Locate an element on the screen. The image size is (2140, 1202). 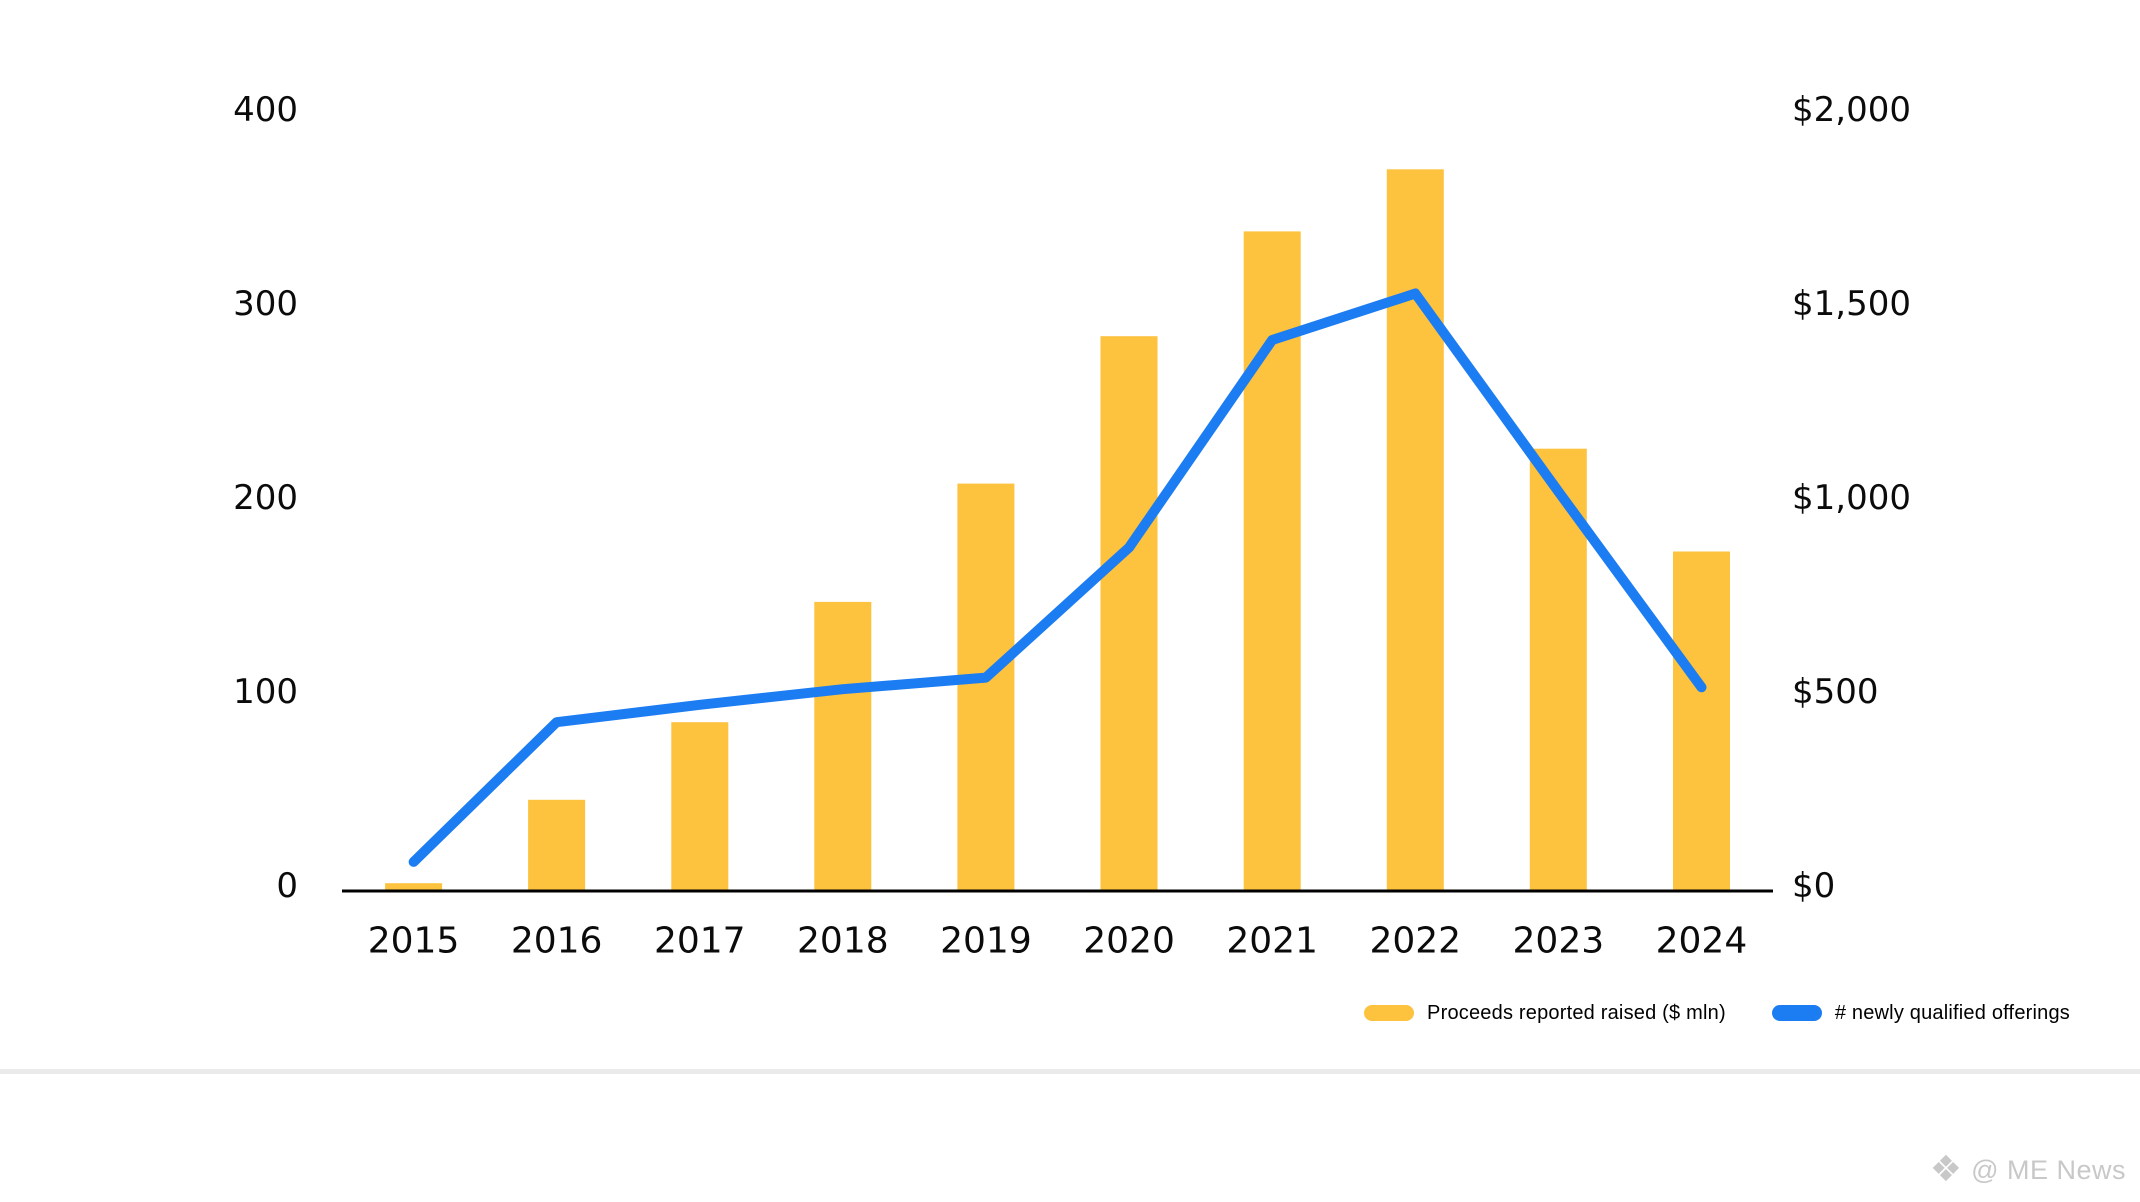
bar-2020 is located at coordinates (1129, 614).